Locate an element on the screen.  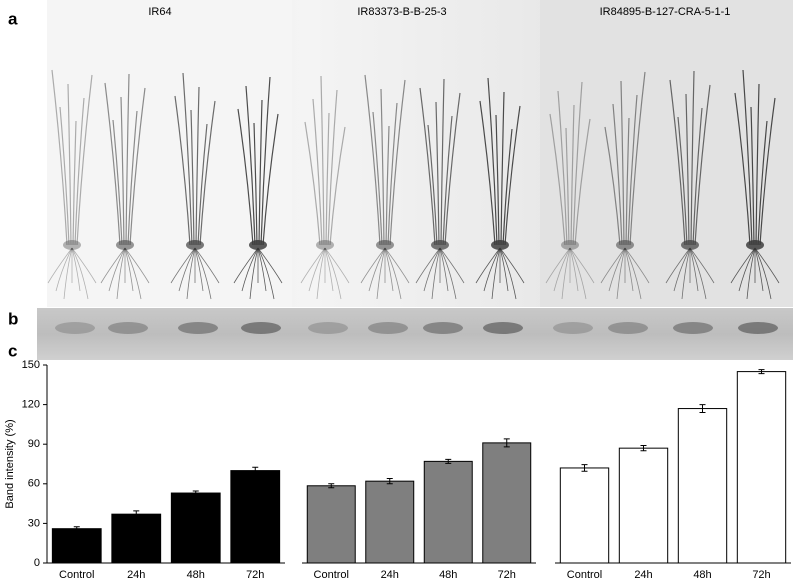
y-axis-label: Band intensity (%) is located at coordinates (10, 463).